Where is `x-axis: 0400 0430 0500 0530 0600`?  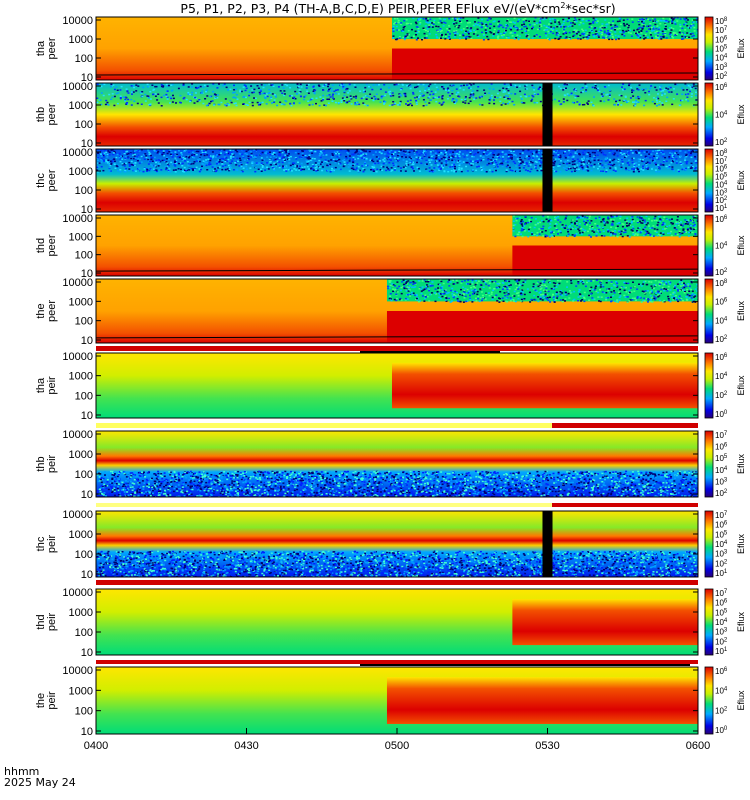 x-axis: 0400 0430 0500 0530 0600 is located at coordinates (397, 740).